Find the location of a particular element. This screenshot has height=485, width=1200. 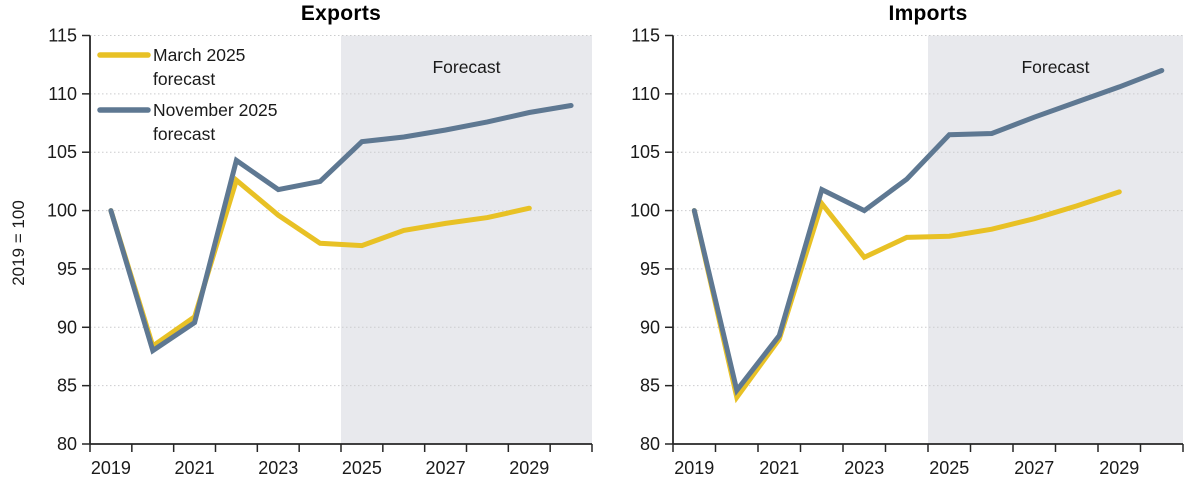

chart-title-imports: Imports is located at coordinates (928, 13).